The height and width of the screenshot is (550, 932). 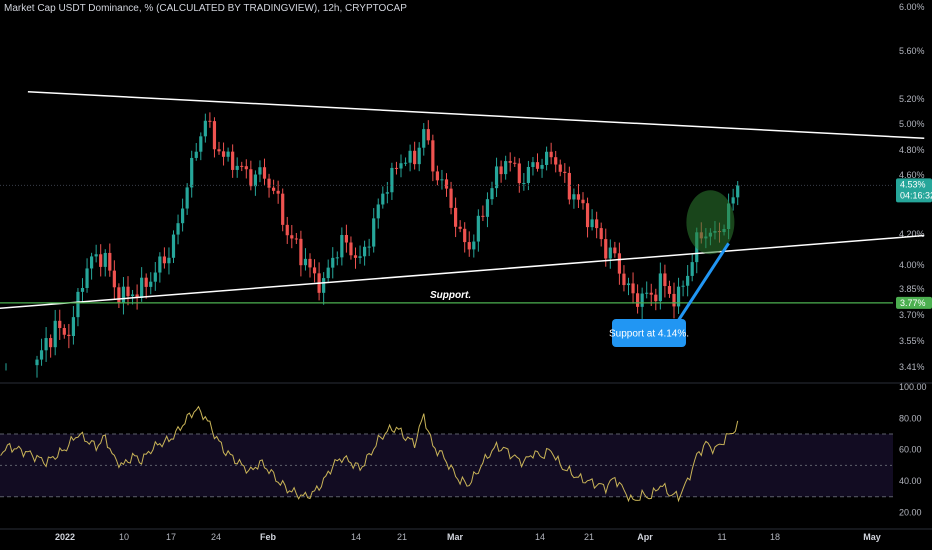 I want to click on price-tag-label: 3.77%, so click(x=913, y=303).